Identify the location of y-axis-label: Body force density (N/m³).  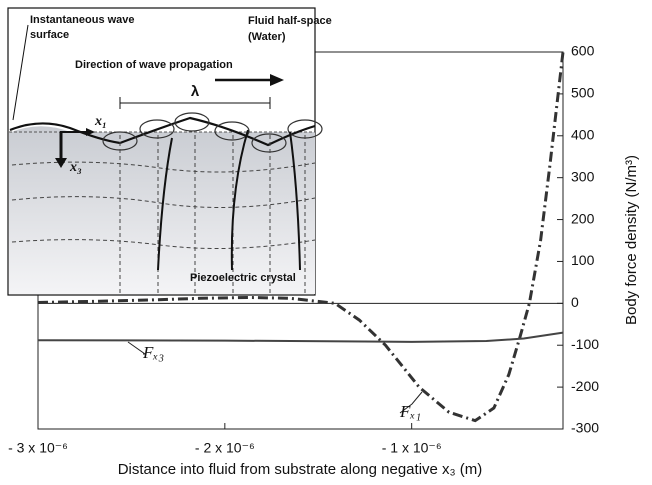
(631, 240).